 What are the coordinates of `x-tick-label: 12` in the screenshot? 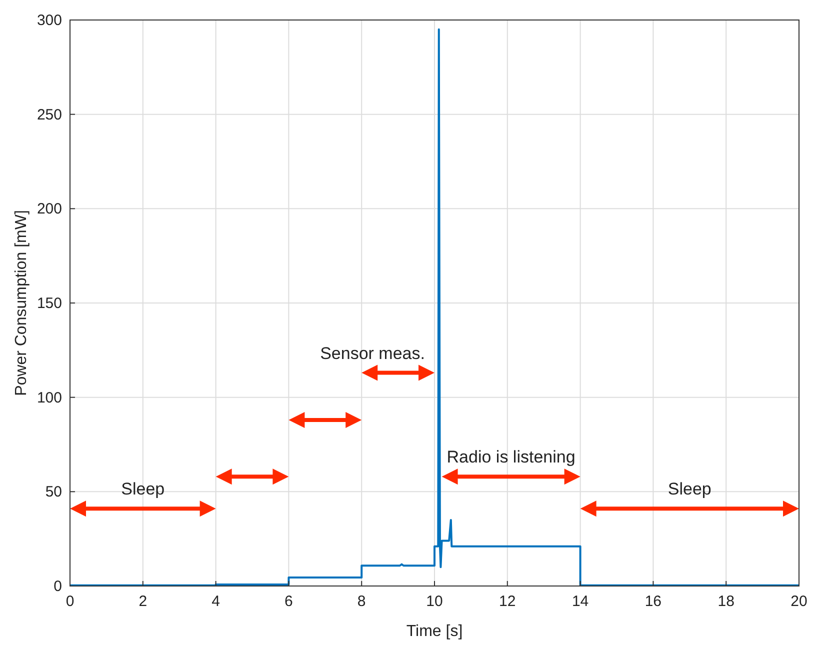 It's located at (507, 601).